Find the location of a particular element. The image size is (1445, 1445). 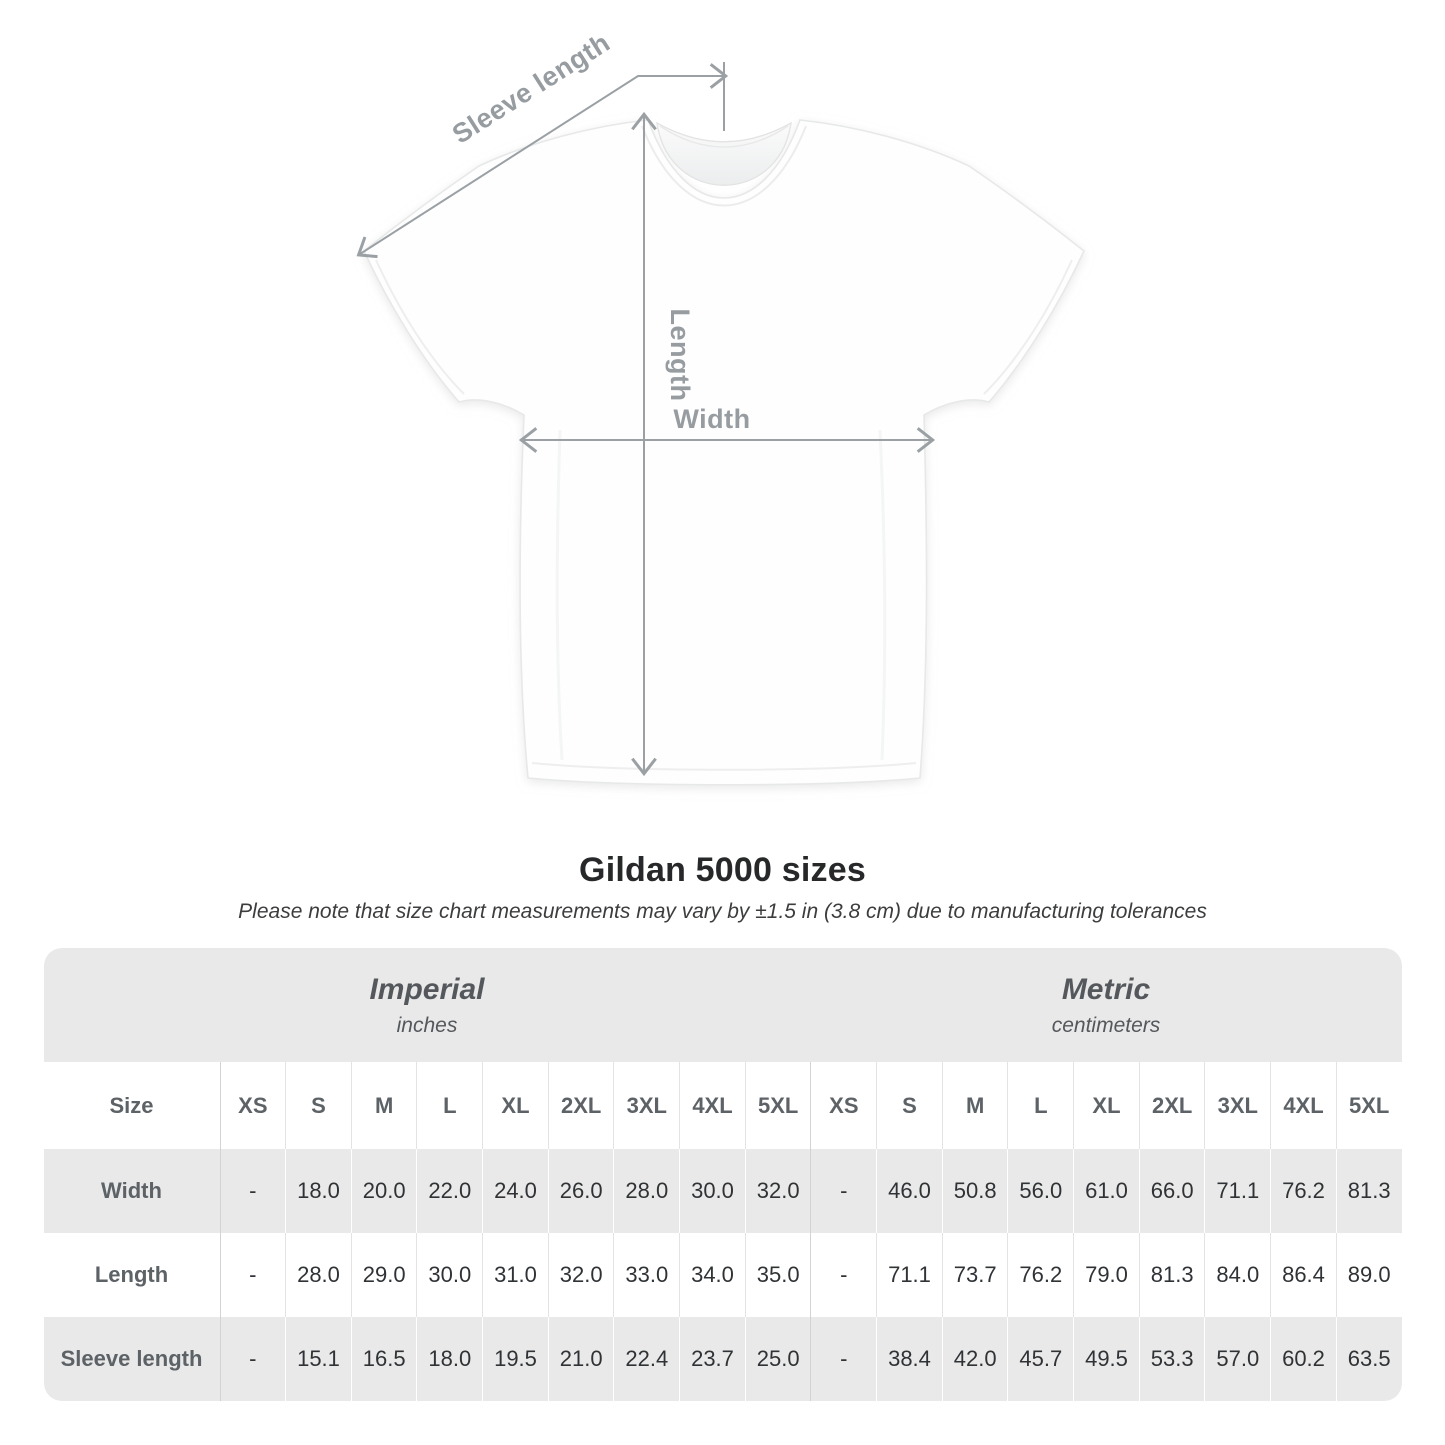

value-cell: 16.5 is located at coordinates (383, 1359).